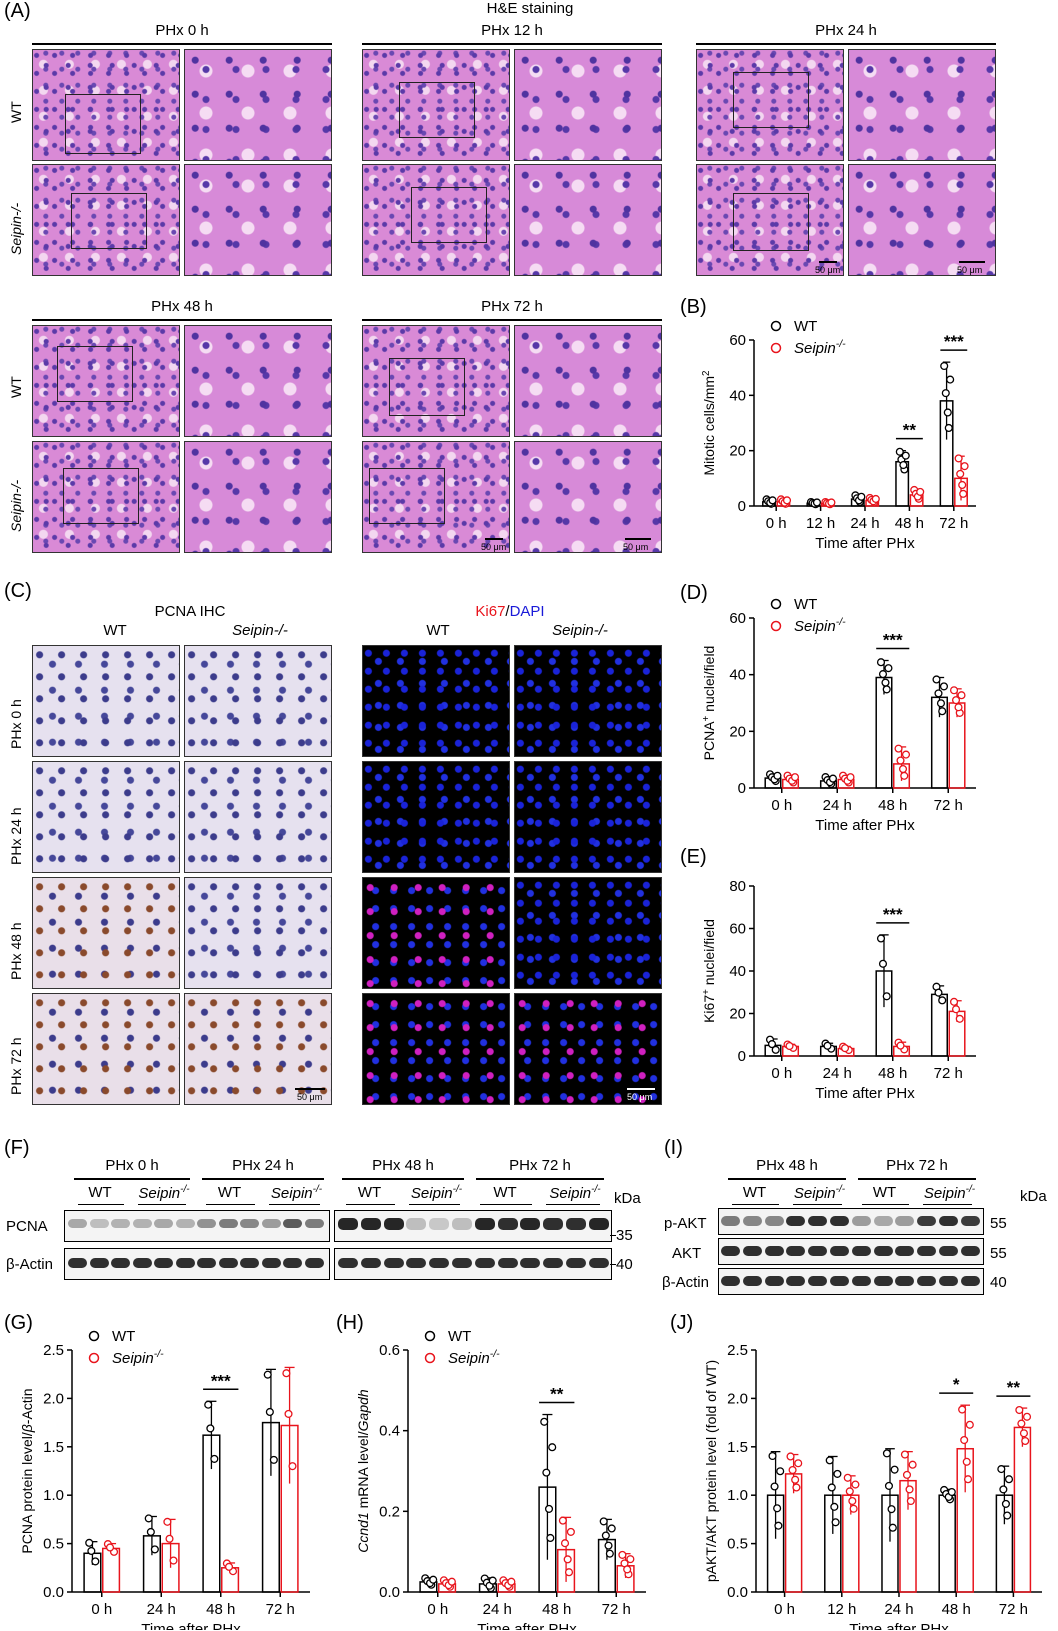 This screenshot has height=1631, width=1058. What do you see at coordinates (182, 30) in the screenshot?
I see `panel-a-title-0h: PHx 0 h` at bounding box center [182, 30].